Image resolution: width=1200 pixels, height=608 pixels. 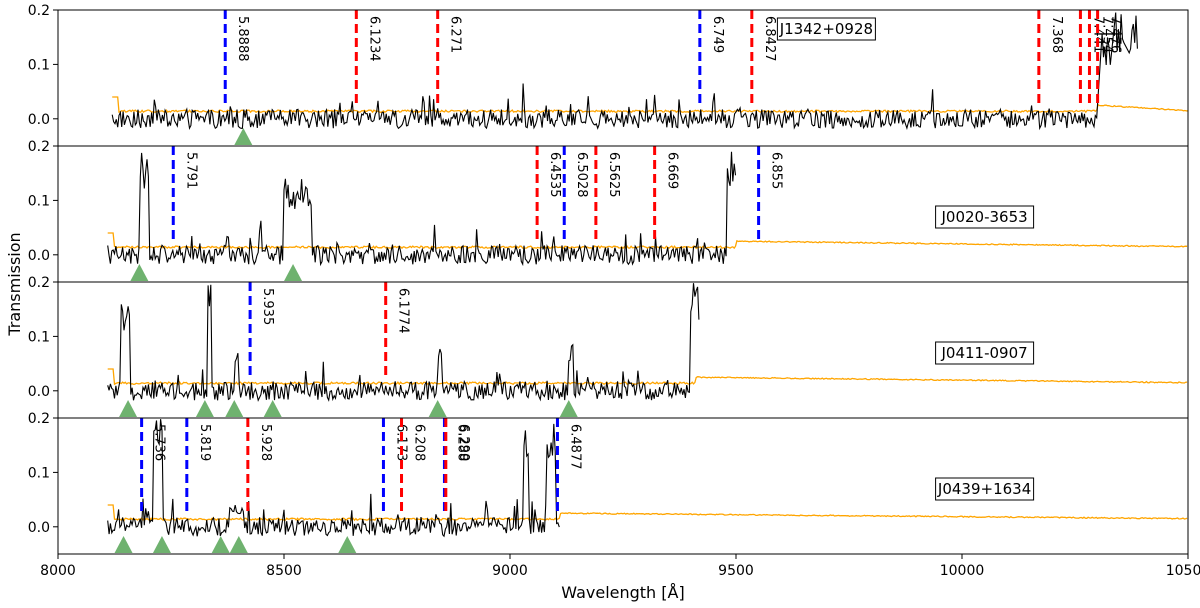 What do you see at coordinates (574, 447) in the screenshot?
I see `absorber-label: 6.4877` at bounding box center [574, 447].